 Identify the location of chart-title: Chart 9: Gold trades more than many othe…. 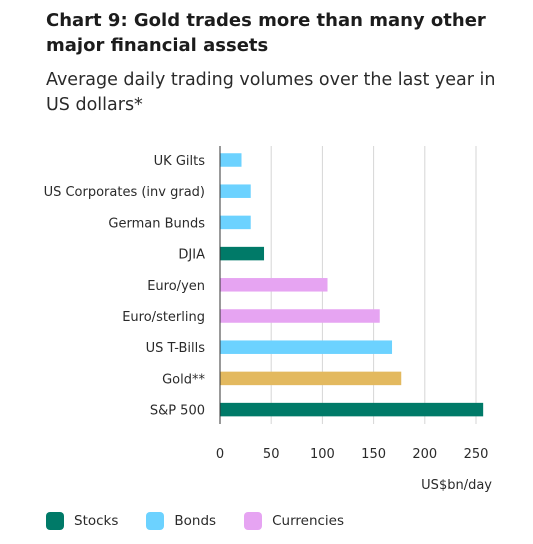
(266, 33).